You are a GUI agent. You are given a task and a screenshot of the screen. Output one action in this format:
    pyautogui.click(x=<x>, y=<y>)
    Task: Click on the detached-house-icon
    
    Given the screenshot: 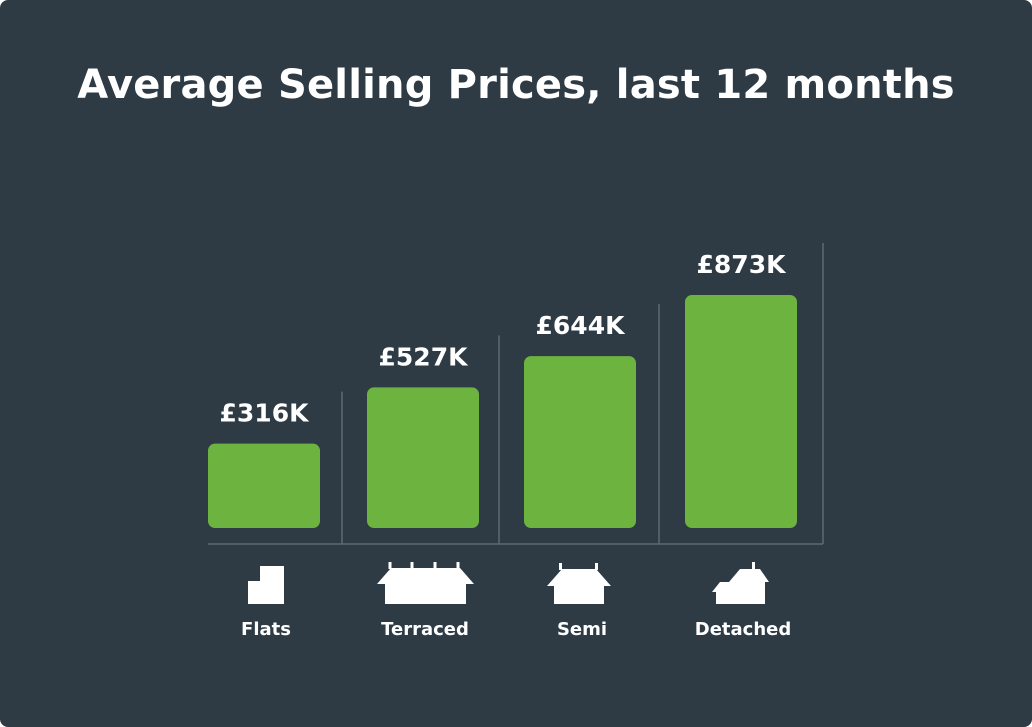 What is the action you would take?
    pyautogui.click(x=740, y=583)
    